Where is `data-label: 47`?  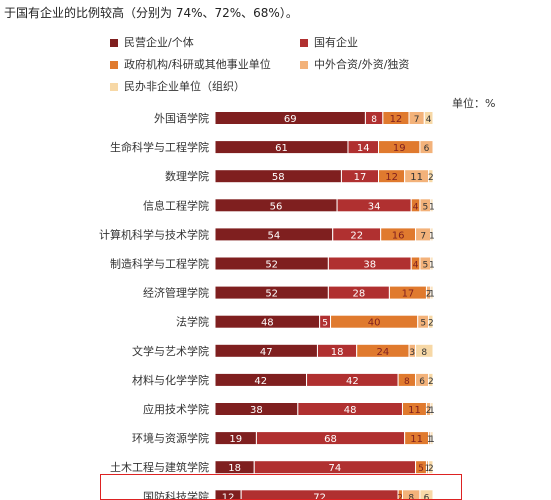
data-label: 47 is located at coordinates (266, 352).